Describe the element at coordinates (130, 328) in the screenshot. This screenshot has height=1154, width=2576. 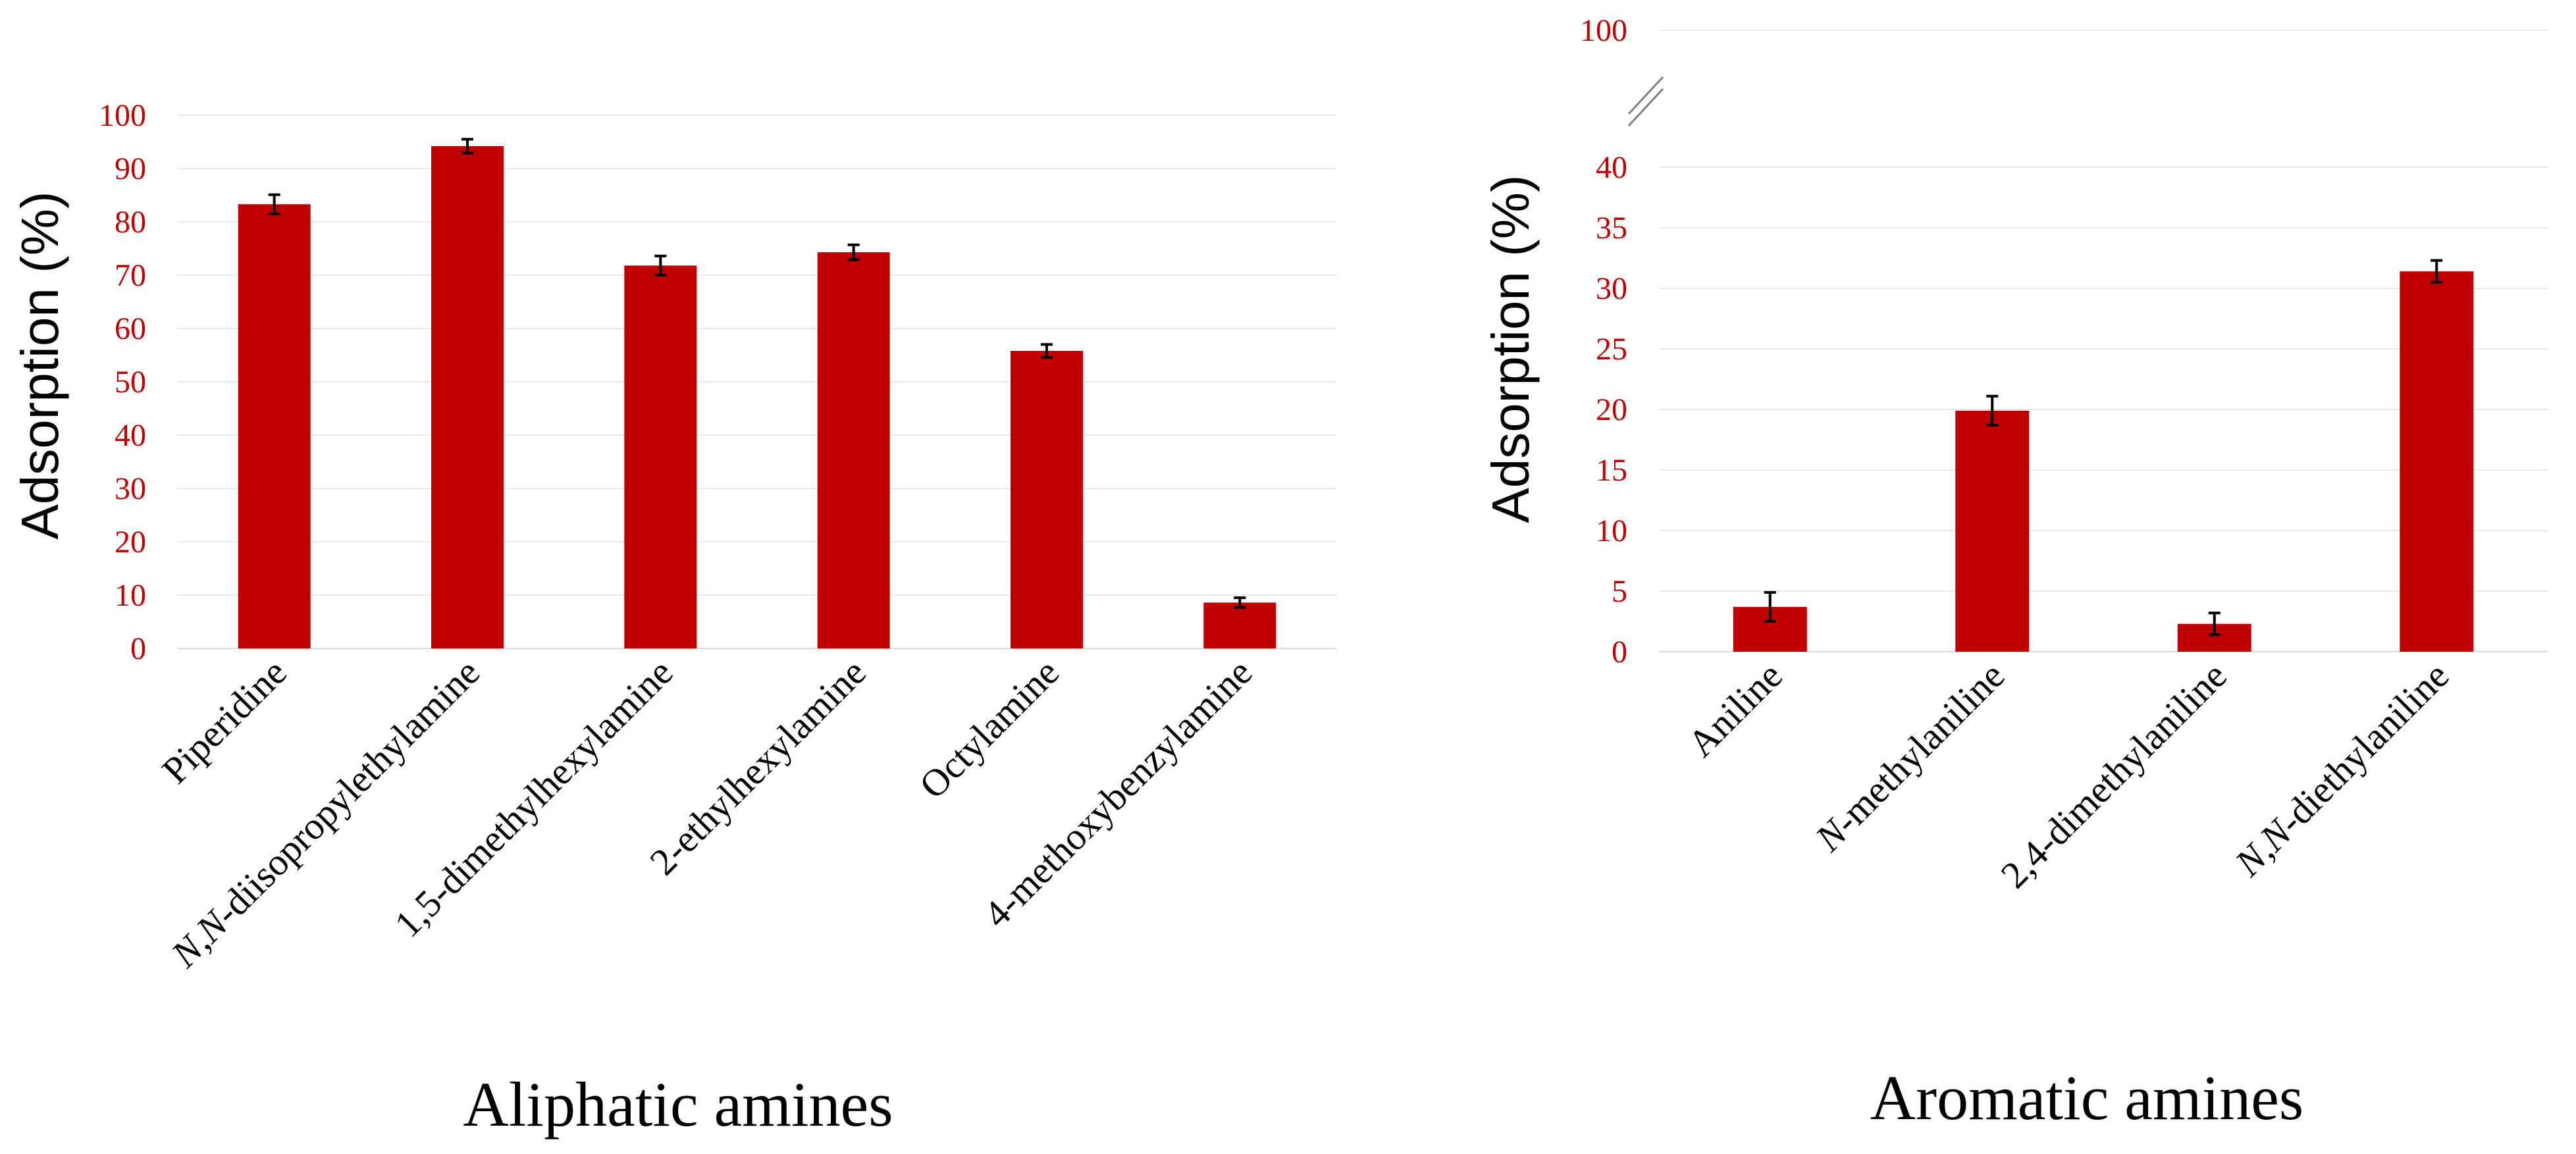
I see `aliphatic-ytick-label: 60` at that location.